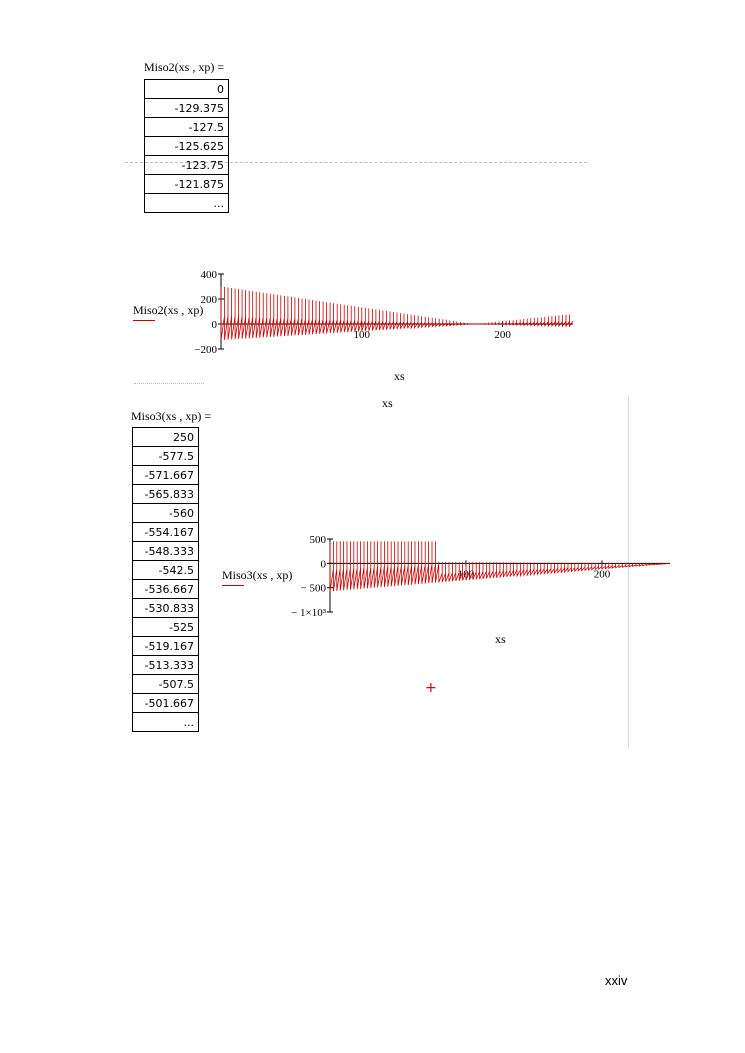 The height and width of the screenshot is (1053, 745). I want to click on table-cell: -127.5, so click(186, 127).